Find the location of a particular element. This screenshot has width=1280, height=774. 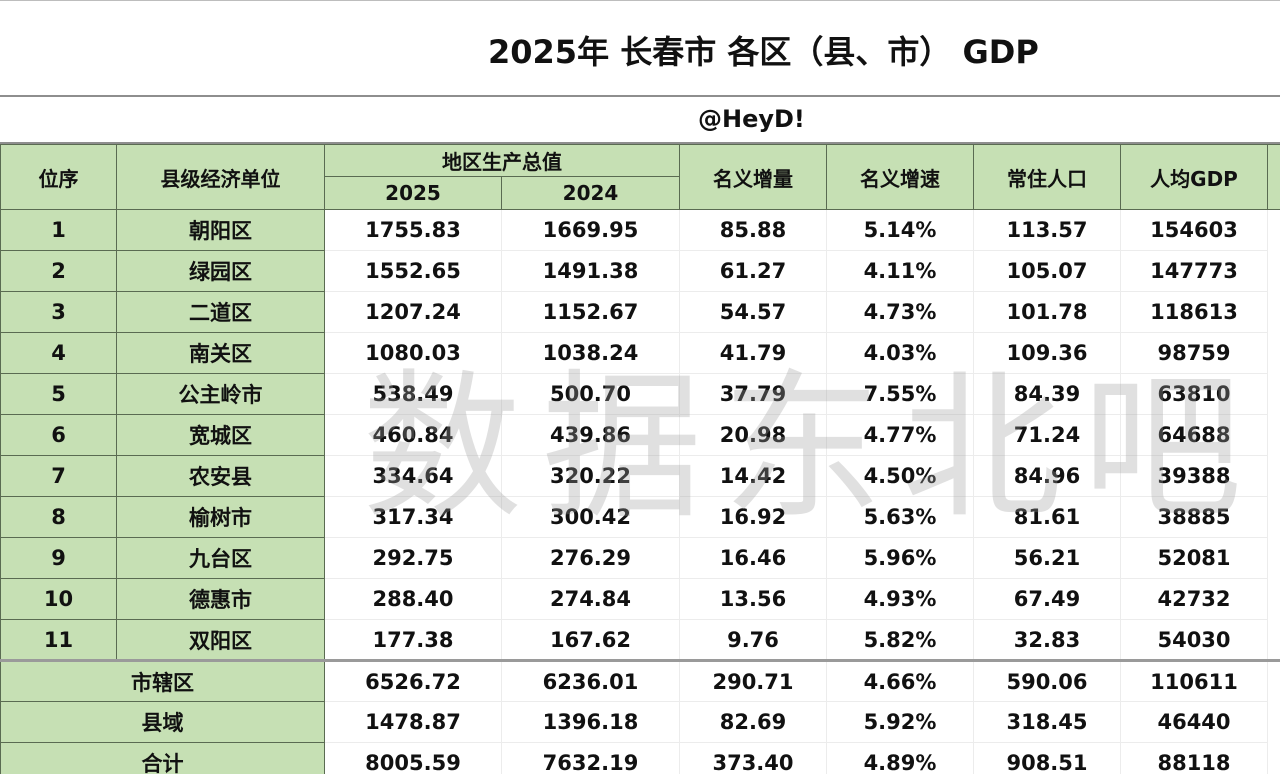

unit-name-cell: 双阳区 is located at coordinates (220, 640).